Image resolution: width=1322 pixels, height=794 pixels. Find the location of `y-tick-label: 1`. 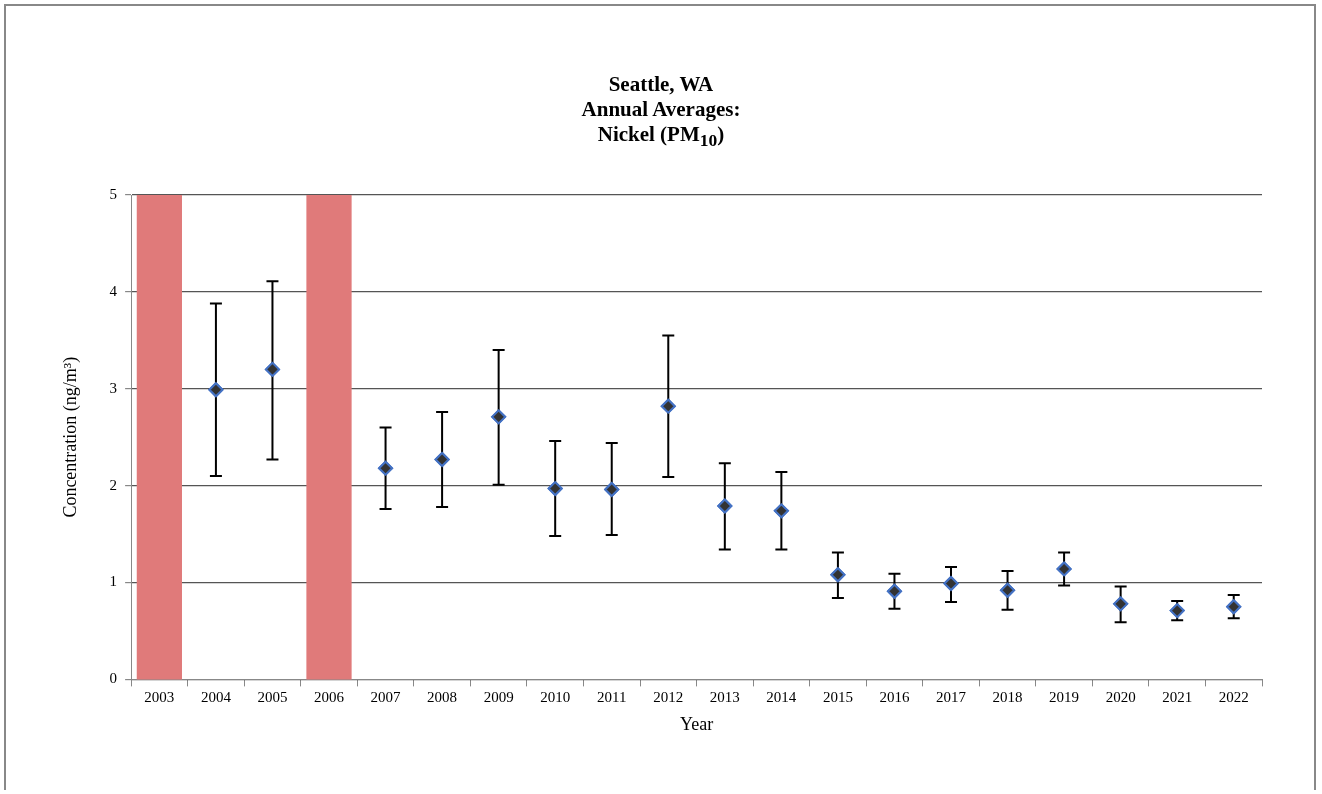

y-tick-label: 1 is located at coordinates (113, 581).